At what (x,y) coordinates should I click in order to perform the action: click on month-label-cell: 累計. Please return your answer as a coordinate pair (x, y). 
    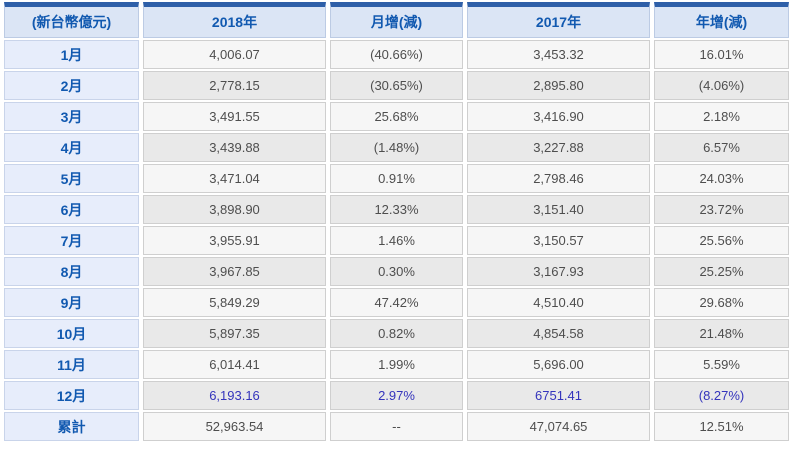
    Looking at the image, I should click on (71, 426).